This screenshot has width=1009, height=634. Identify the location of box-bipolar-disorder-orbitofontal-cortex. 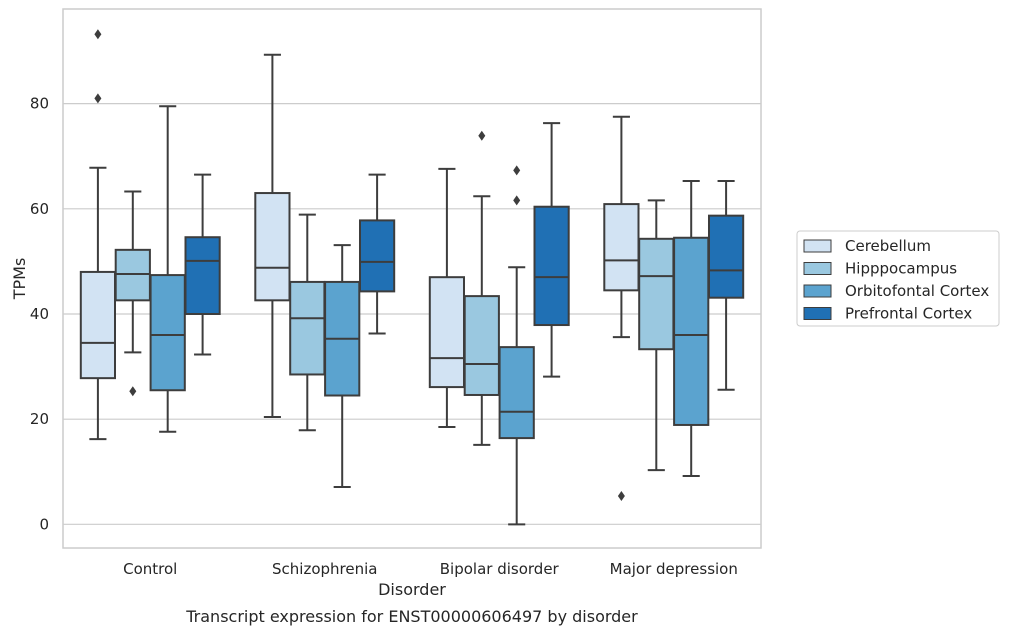
(516, 345).